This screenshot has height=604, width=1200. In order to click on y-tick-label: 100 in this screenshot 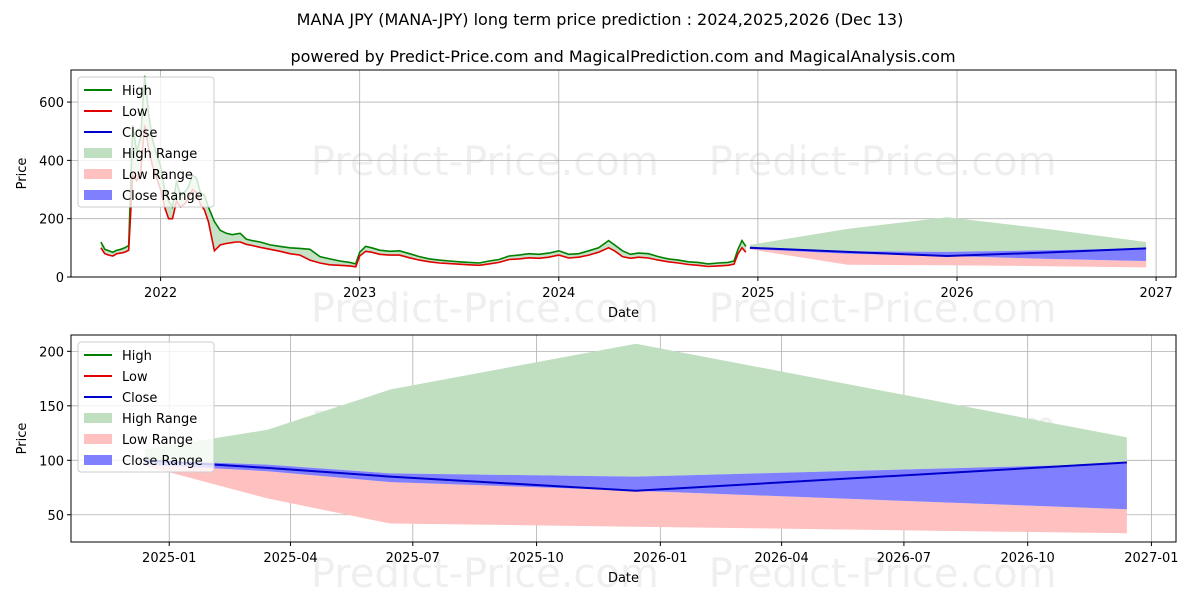, I will do `click(51, 461)`.